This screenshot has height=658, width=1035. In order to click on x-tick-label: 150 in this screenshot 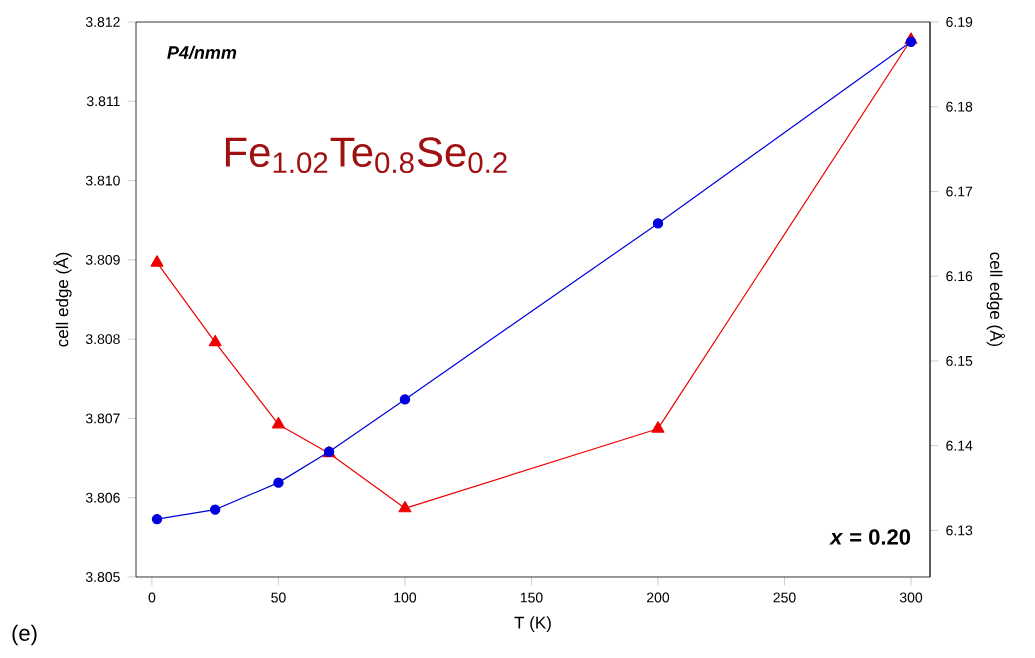, I will do `click(531, 597)`.